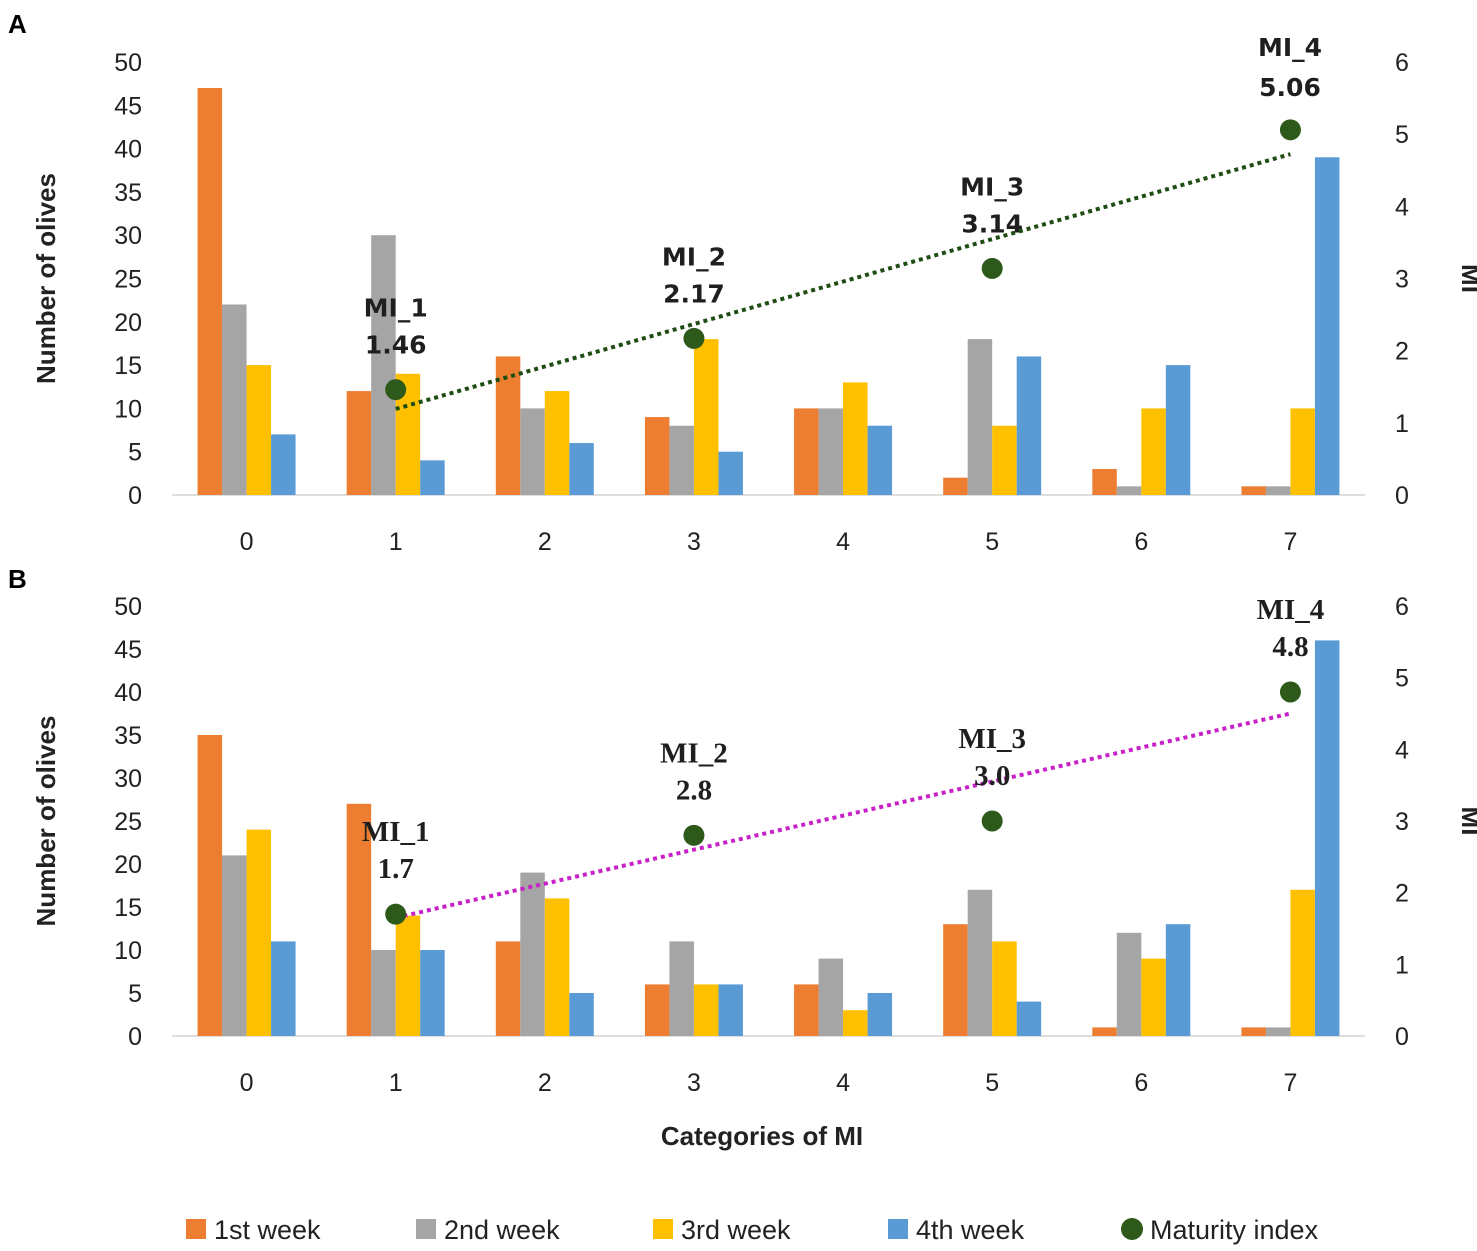 The width and height of the screenshot is (1477, 1251). I want to click on y2-tick-label: 5, so click(1402, 135).